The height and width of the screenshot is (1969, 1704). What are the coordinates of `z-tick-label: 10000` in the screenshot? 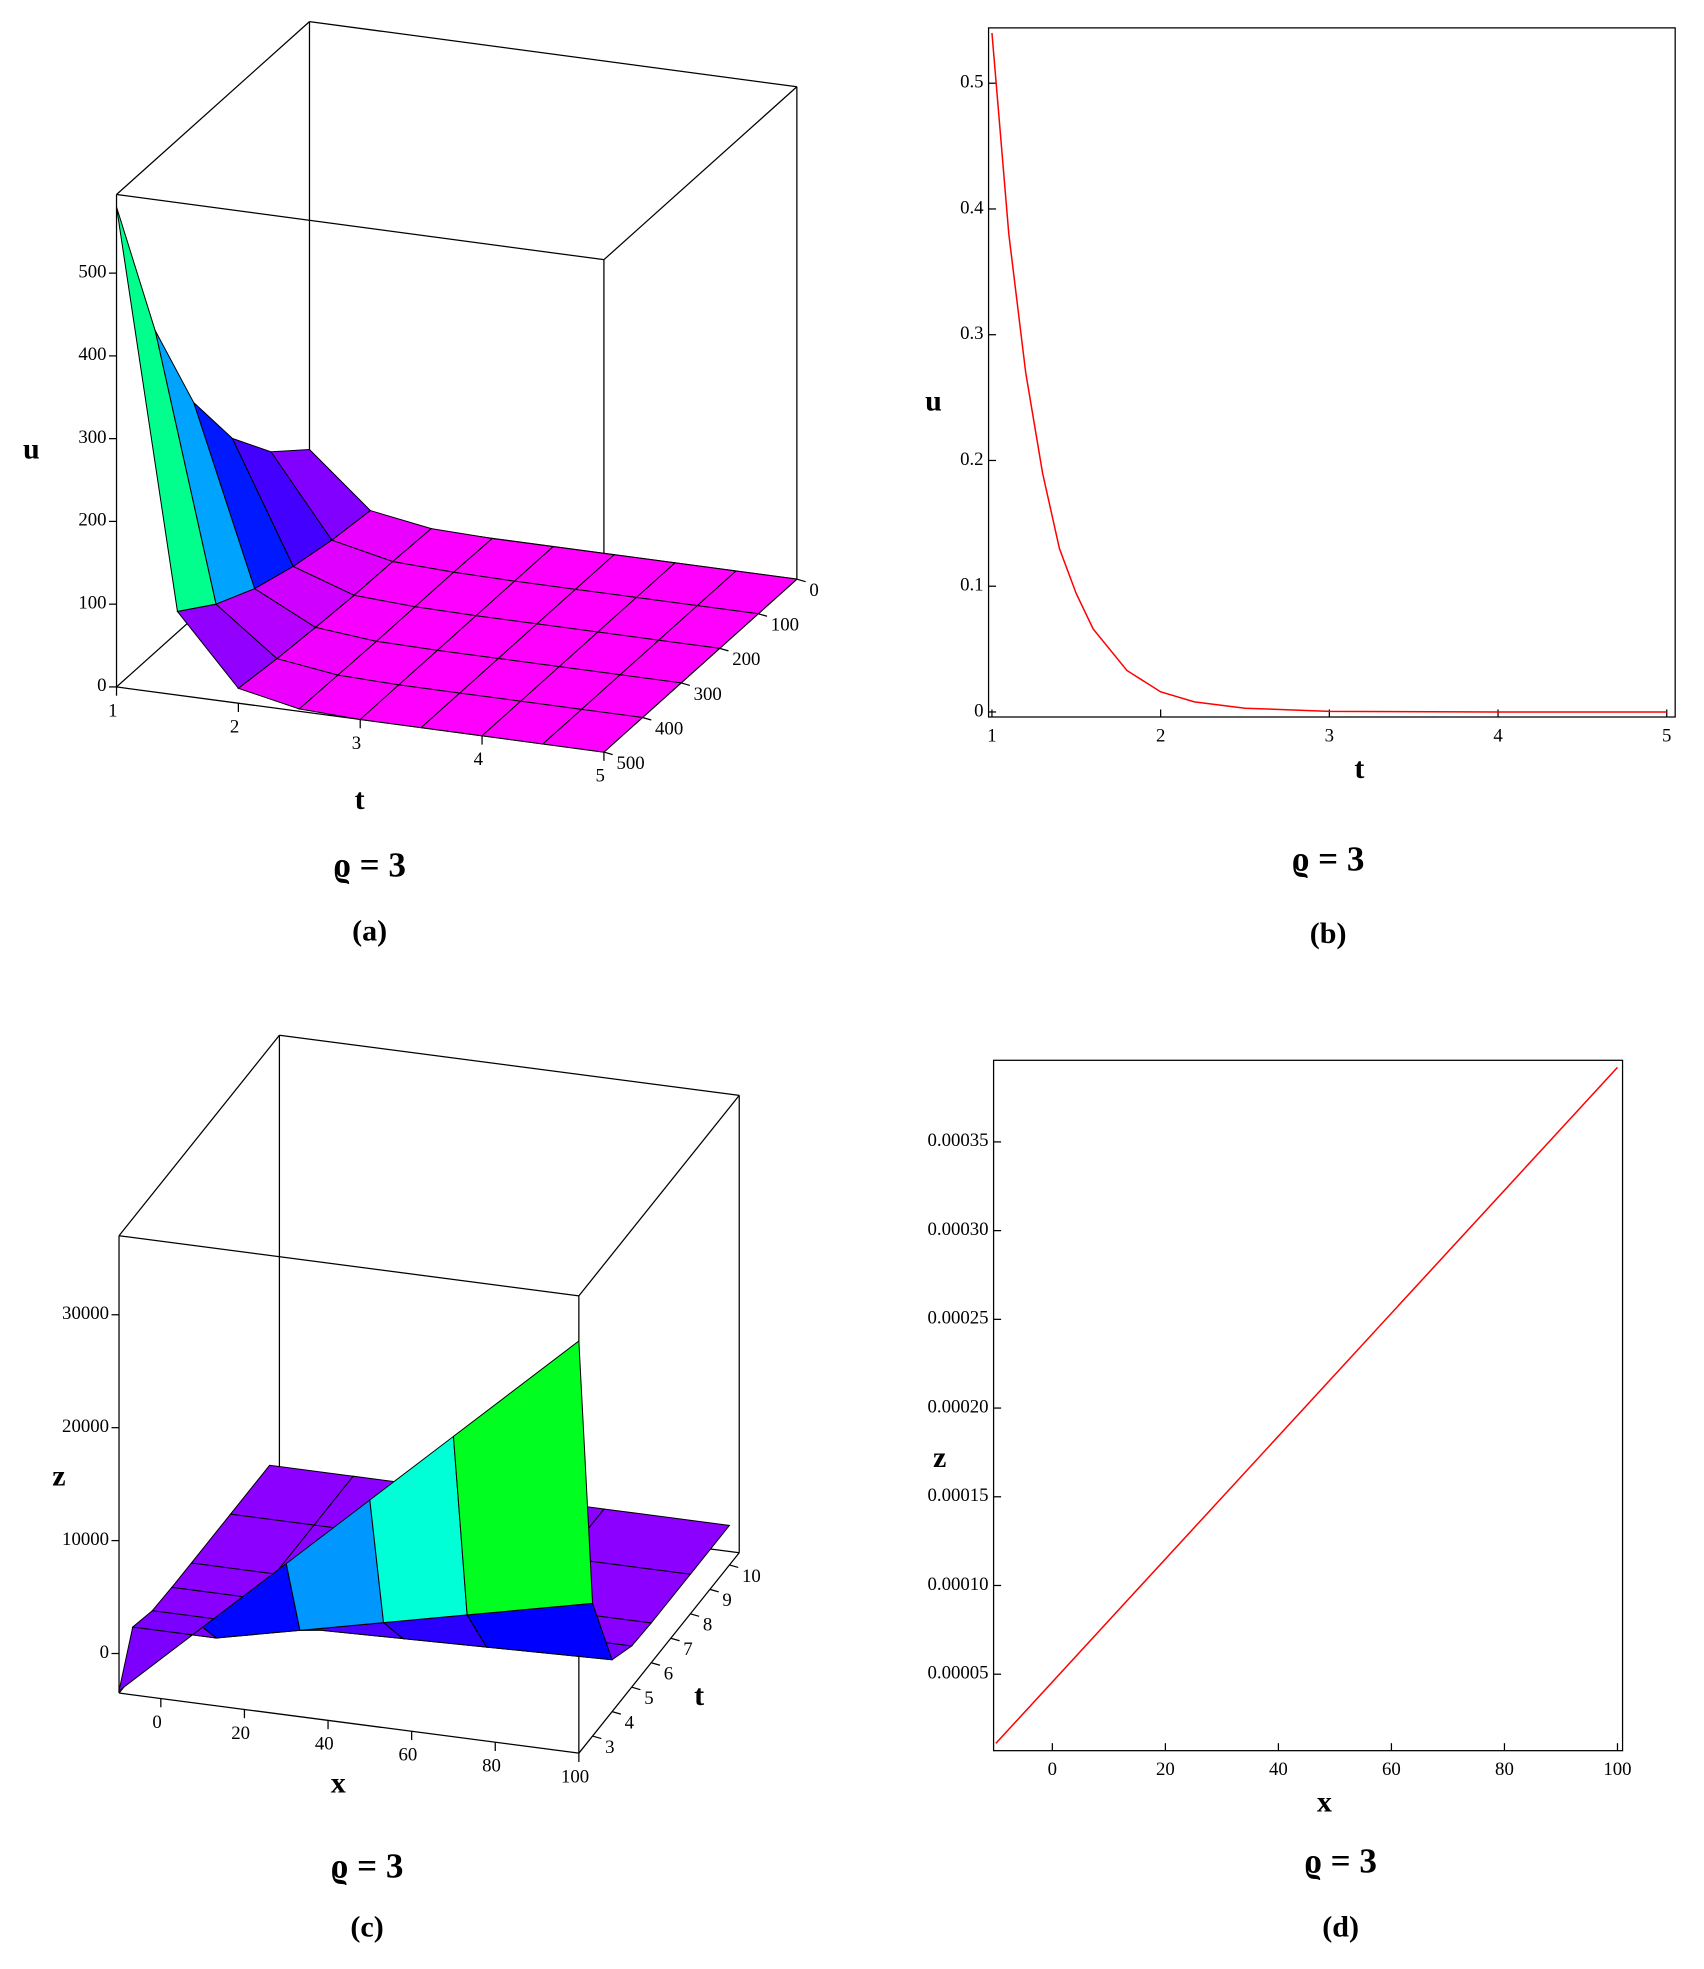 It's located at (85, 1539).